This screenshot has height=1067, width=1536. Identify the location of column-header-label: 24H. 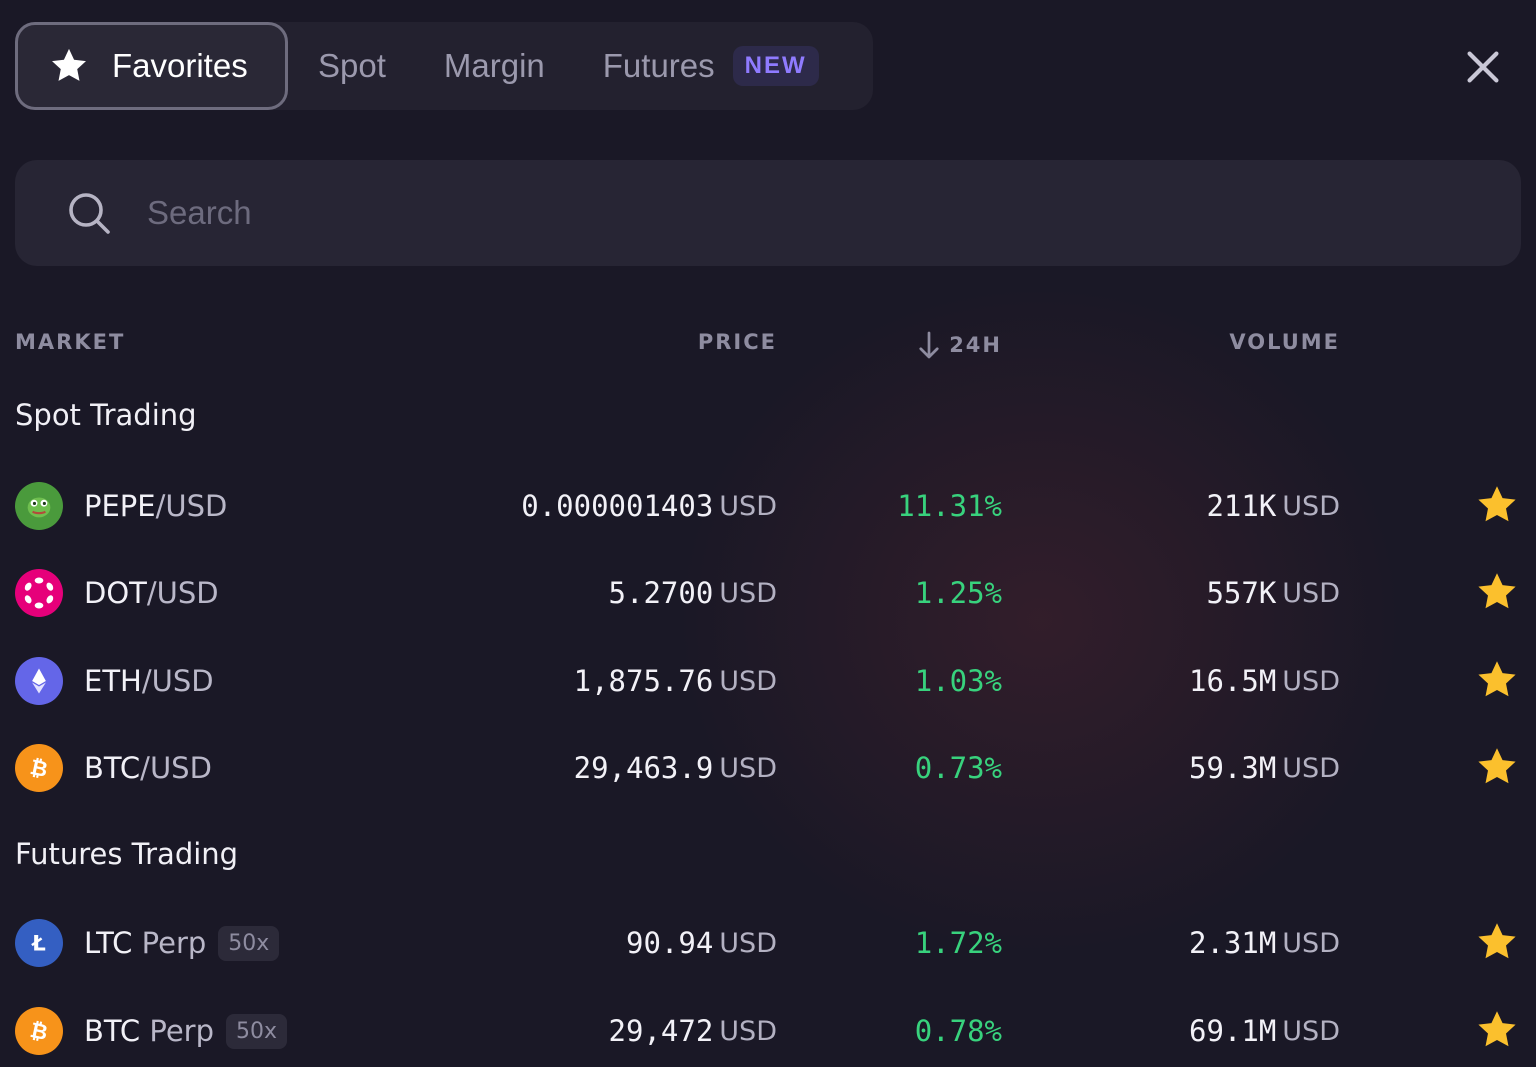
(975, 345).